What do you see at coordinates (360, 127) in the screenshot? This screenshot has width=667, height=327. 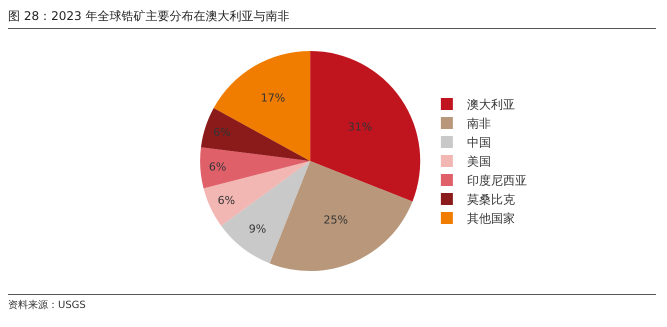 I see `data-label: 31%` at bounding box center [360, 127].